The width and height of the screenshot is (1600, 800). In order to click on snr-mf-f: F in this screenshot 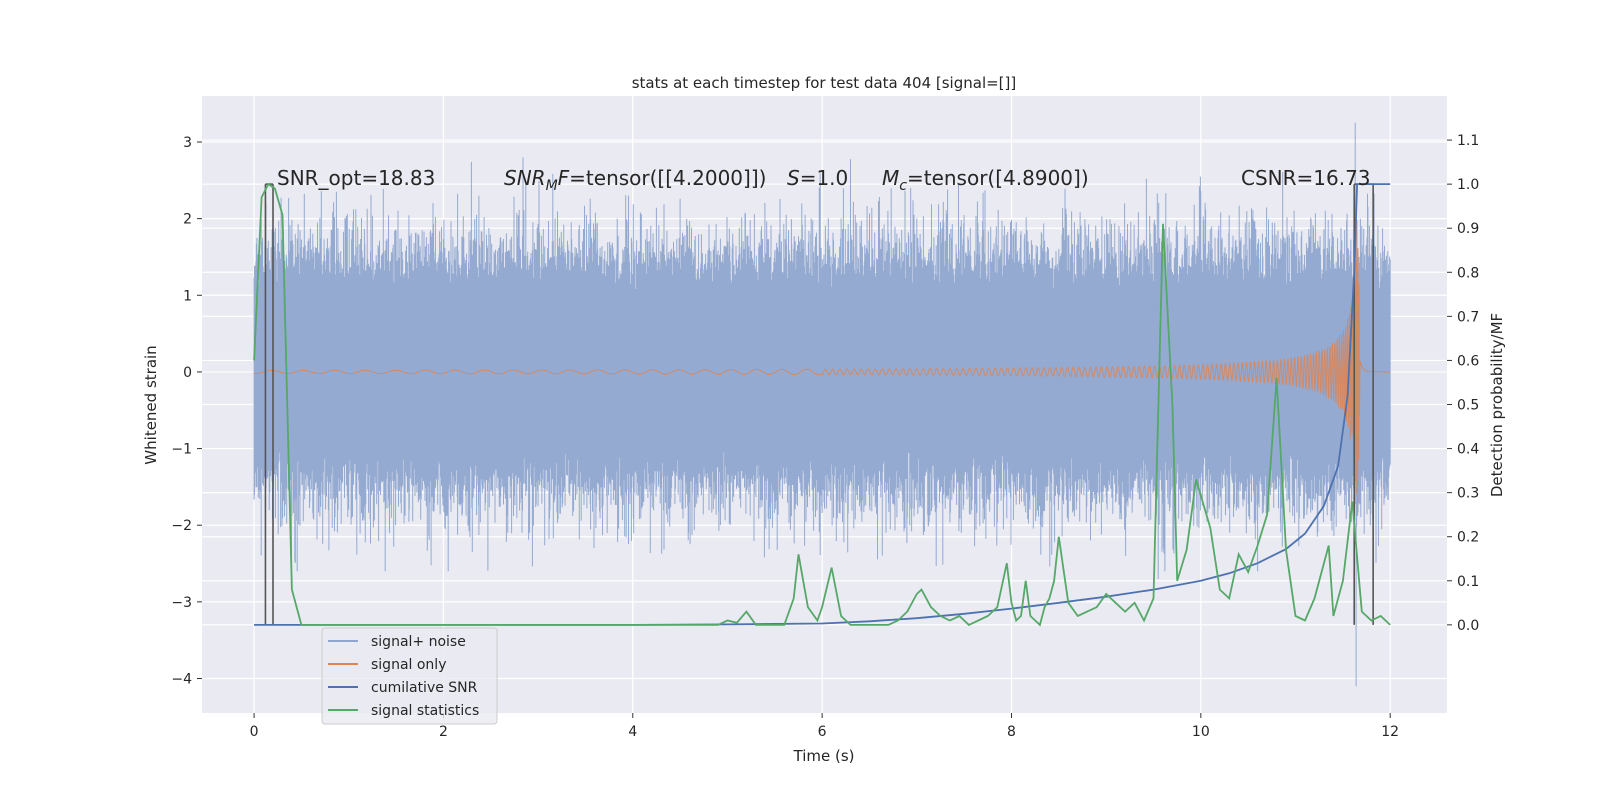, I will do `click(564, 178)`.